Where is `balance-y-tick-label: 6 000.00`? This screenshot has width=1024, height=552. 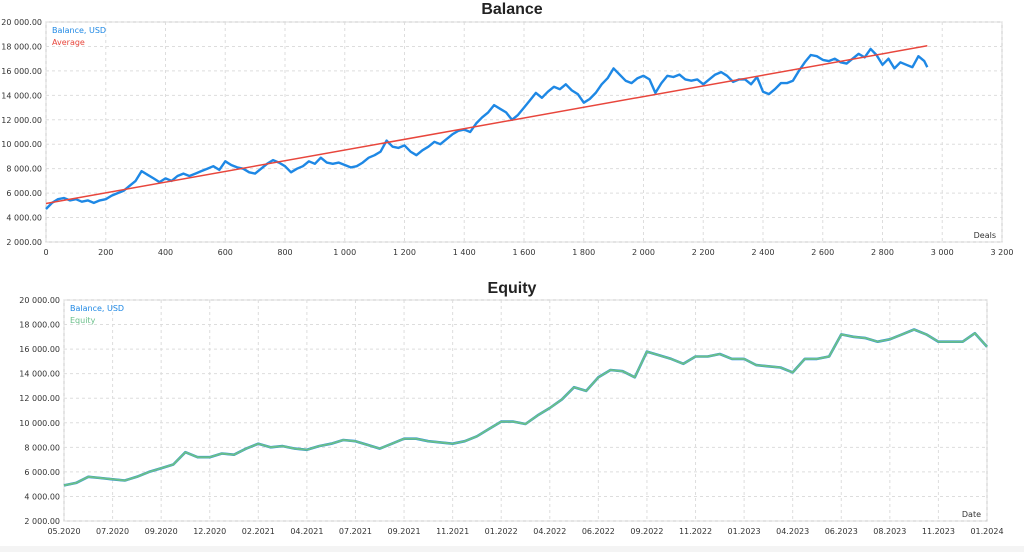 balance-y-tick-label: 6 000.00 is located at coordinates (24, 193).